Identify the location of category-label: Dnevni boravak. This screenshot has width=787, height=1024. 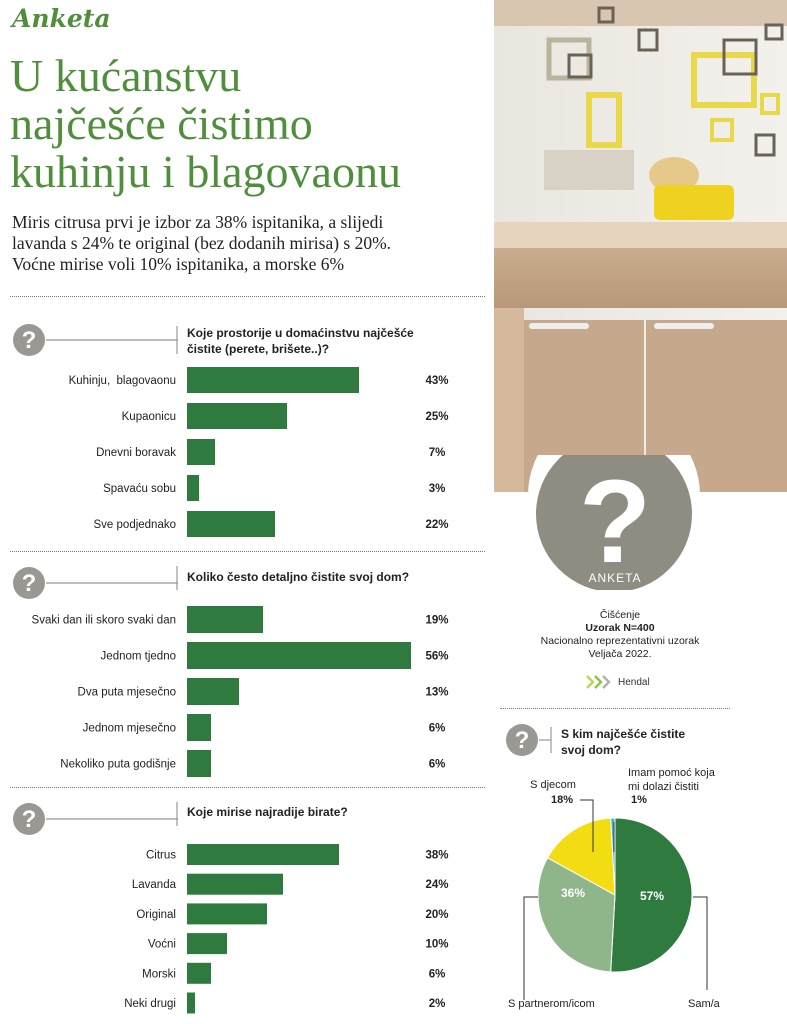
(136, 453).